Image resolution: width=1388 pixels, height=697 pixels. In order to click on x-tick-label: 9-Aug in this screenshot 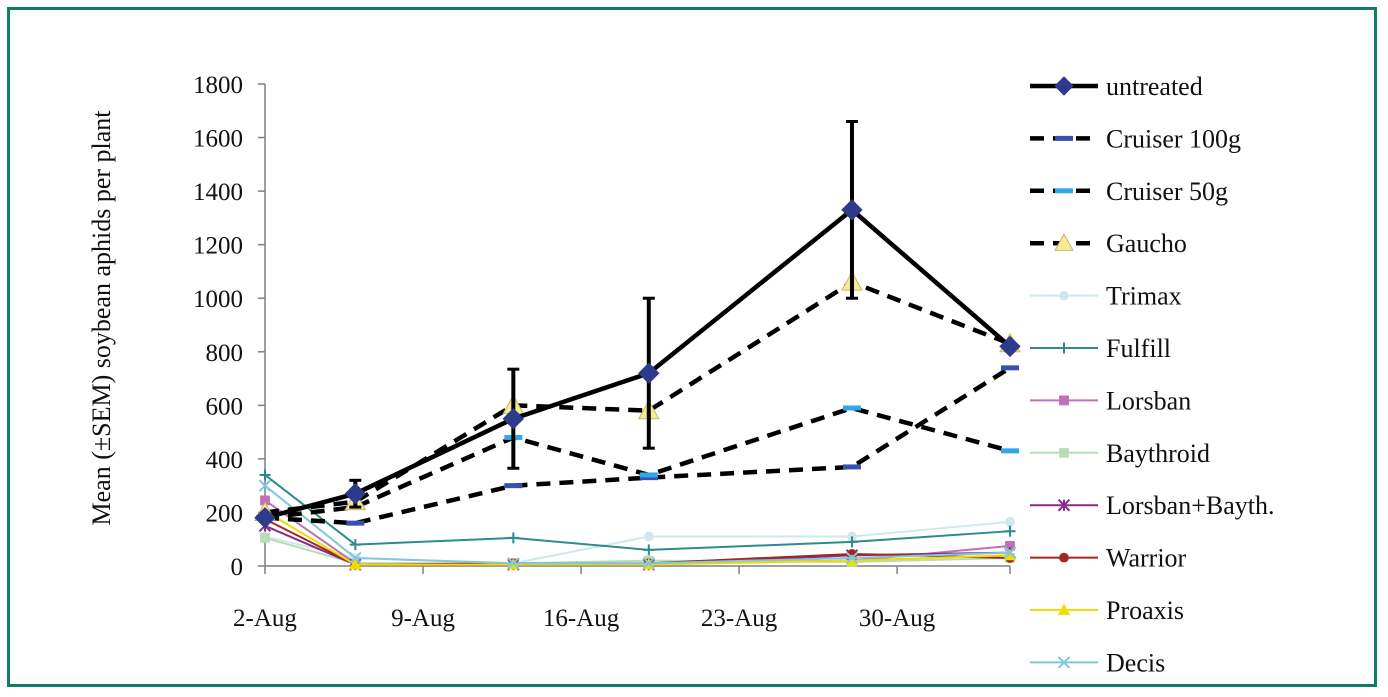, I will do `click(423, 618)`.